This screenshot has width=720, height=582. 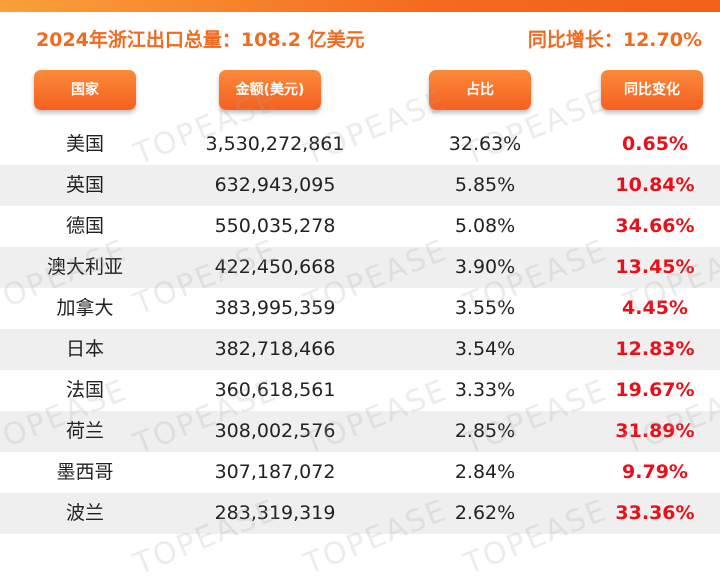 What do you see at coordinates (360, 144) in the screenshot?
I see `table-row: 美国 3,530,272,861 32.63% 0.65%` at bounding box center [360, 144].